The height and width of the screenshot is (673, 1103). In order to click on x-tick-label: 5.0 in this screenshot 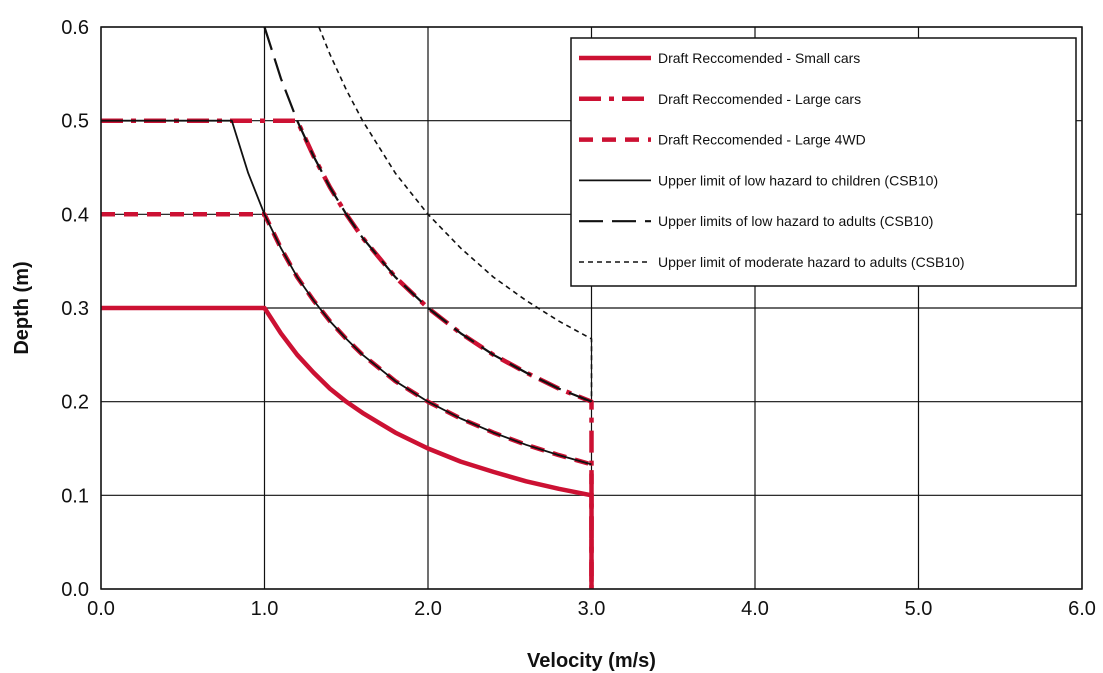, I will do `click(919, 609)`.